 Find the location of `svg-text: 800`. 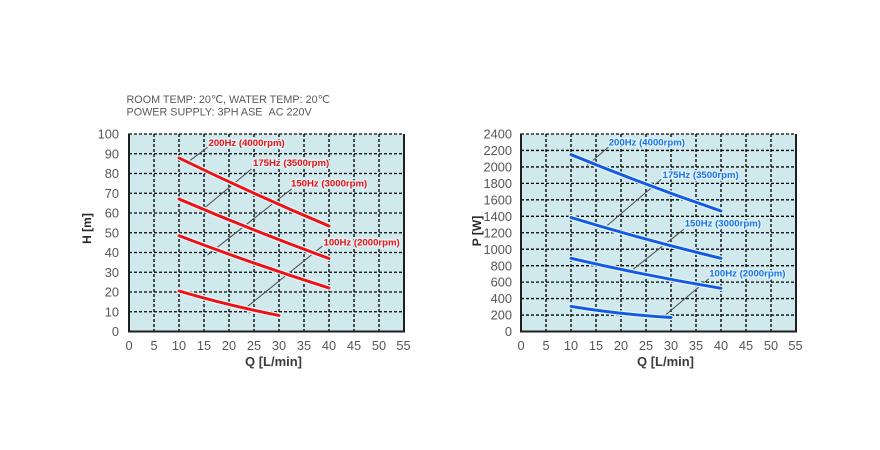

svg-text: 800 is located at coordinates (501, 265).